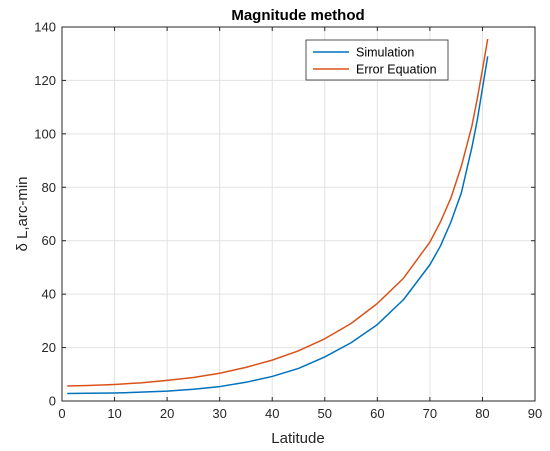 The height and width of the screenshot is (451, 550). I want to click on legend: Simulation Error Equation, so click(377, 60).